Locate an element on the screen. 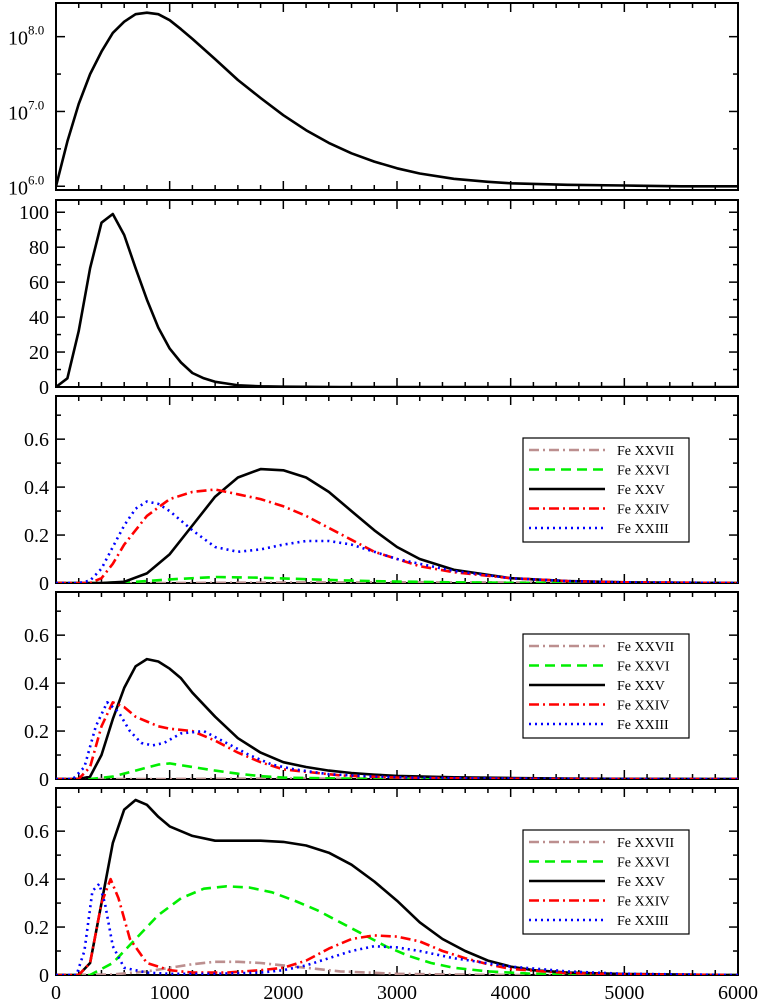 Image resolution: width=761 pixels, height=1002 pixels. y-tick-exponent: 8.0 is located at coordinates (36, 30).